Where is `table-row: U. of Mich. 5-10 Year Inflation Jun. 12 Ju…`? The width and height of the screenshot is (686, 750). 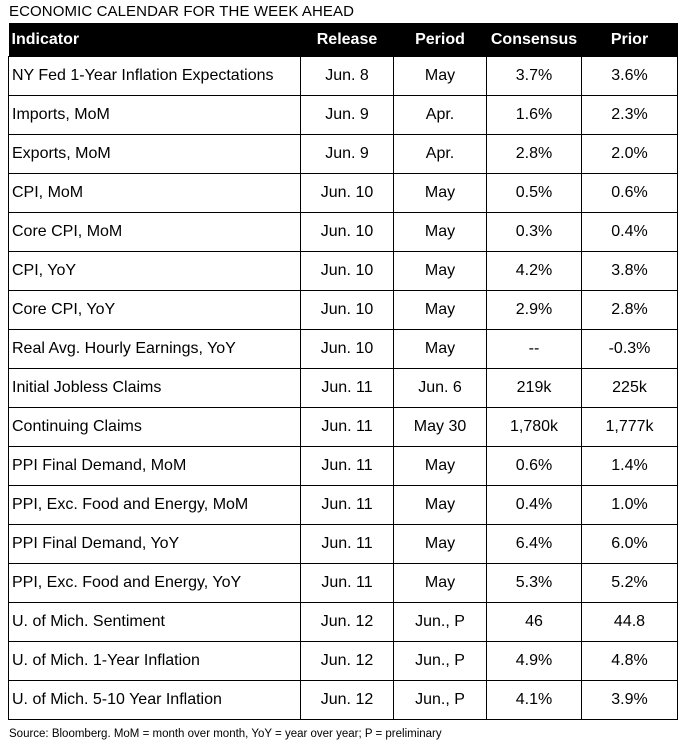
table-row: U. of Mich. 5-10 Year Inflation Jun. 12 Ju… is located at coordinates (343, 700).